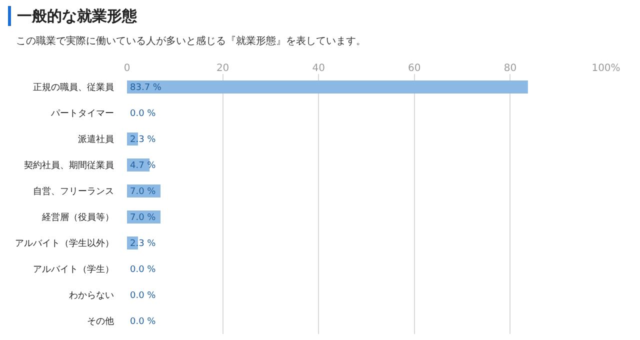  What do you see at coordinates (606, 68) in the screenshot?
I see `x-tick-label: 100%` at bounding box center [606, 68].